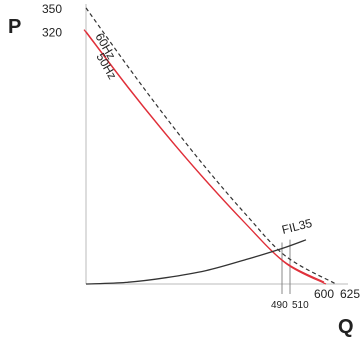 The image size is (363, 341). Describe the element at coordinates (52, 9) in the screenshot. I see `y-tick-label-350: 350` at that location.